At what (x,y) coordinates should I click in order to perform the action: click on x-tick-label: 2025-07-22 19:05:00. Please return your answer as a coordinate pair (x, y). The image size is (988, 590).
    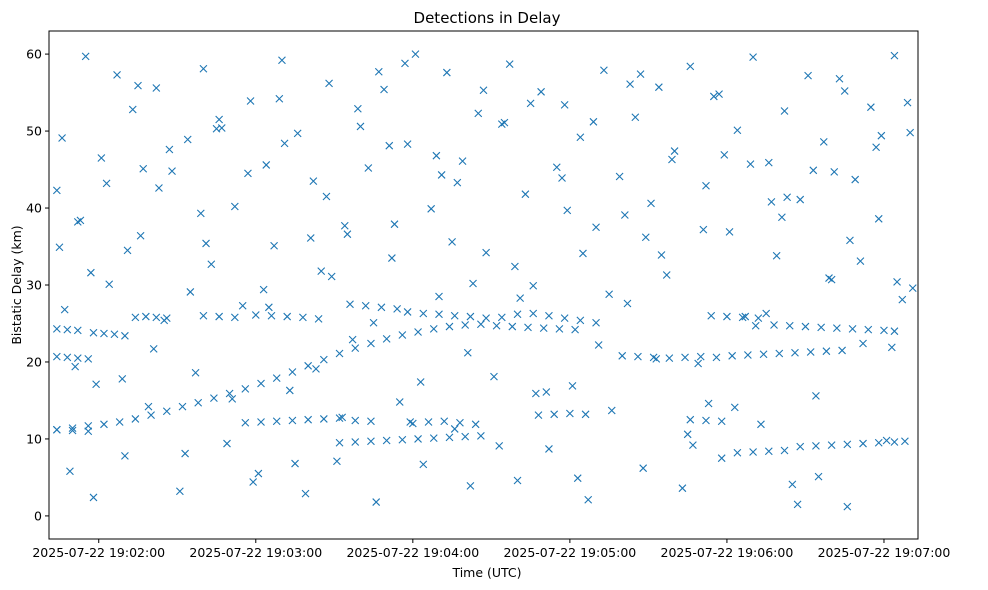
    Looking at the image, I should click on (569, 552).